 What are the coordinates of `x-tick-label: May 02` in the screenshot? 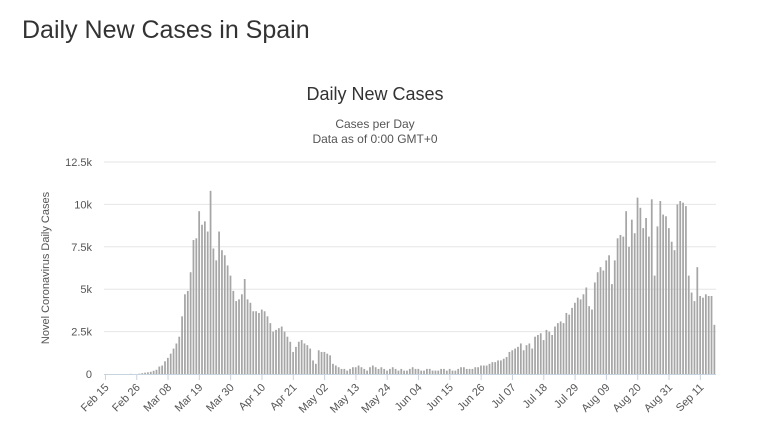 It's located at (314, 399).